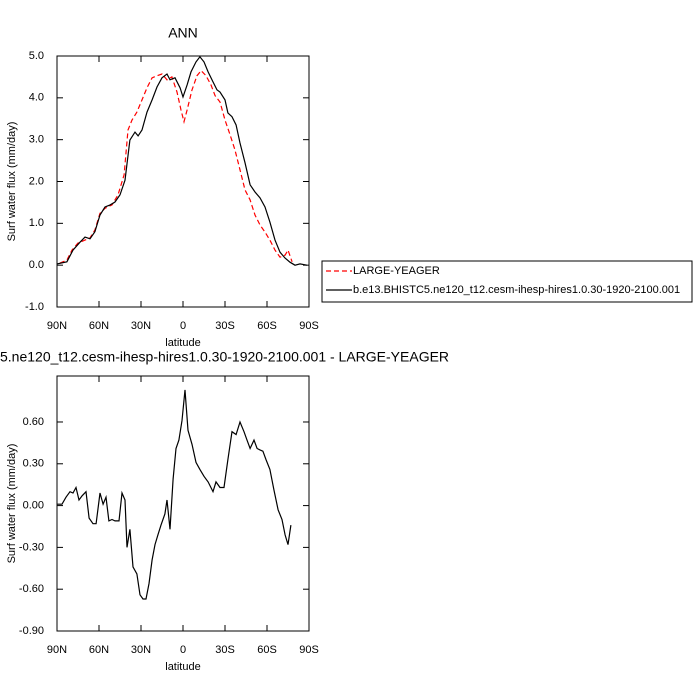  What do you see at coordinates (31, 547) in the screenshot?
I see `y-tick-label: -0.30` at bounding box center [31, 547].